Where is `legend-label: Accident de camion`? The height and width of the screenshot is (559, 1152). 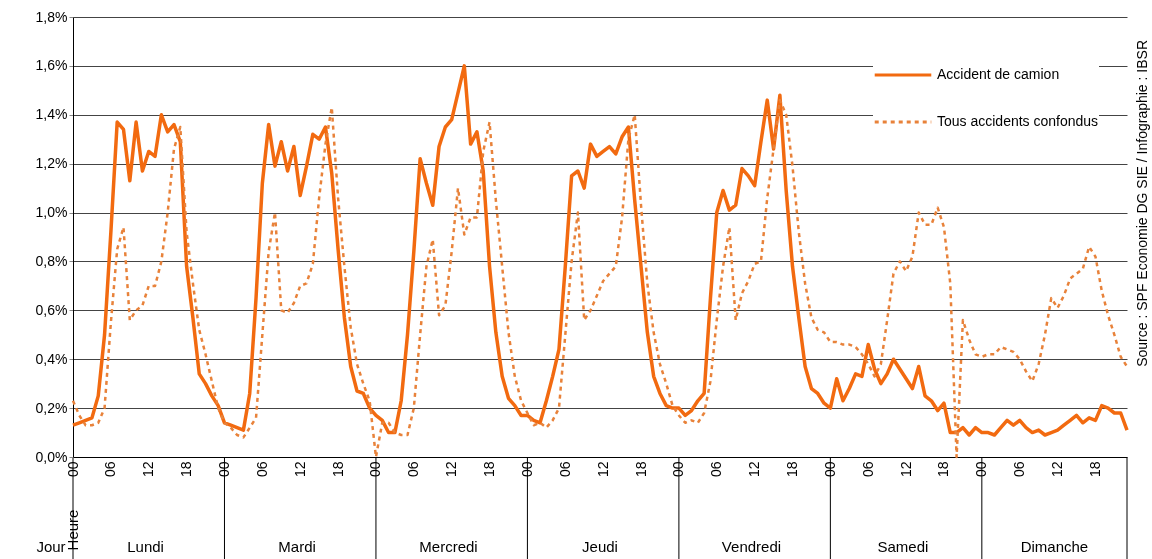
legend-label: Accident de camion is located at coordinates (998, 74).